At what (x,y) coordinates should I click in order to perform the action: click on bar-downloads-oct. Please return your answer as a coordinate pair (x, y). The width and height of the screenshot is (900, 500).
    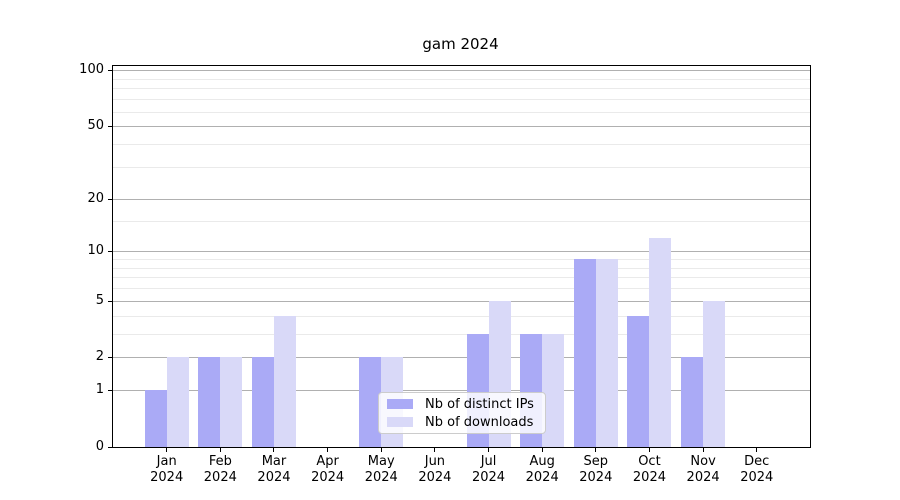
    Looking at the image, I should click on (660, 342).